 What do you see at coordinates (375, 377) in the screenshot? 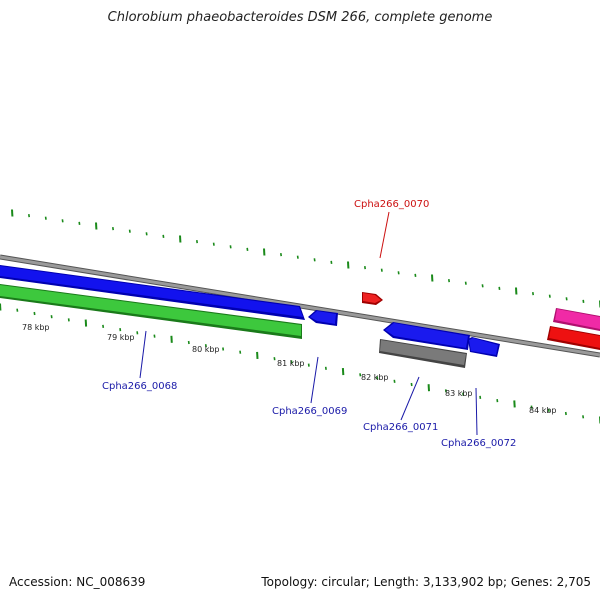
I see `kbp-label-82: 82 kbp` at bounding box center [375, 377].